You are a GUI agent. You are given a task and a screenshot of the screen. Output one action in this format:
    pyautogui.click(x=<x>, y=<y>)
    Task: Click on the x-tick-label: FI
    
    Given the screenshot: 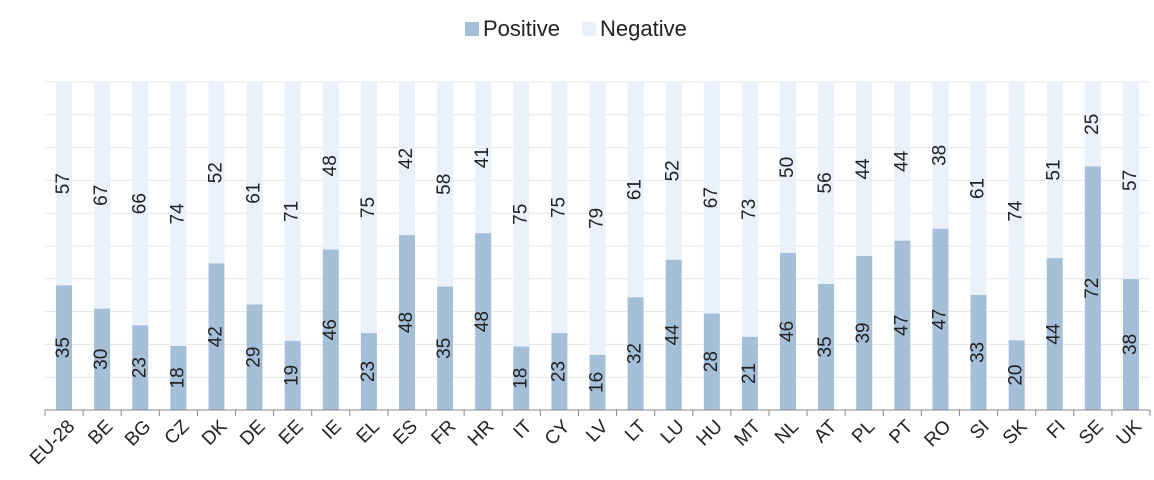 What is the action you would take?
    pyautogui.click(x=1056, y=429)
    